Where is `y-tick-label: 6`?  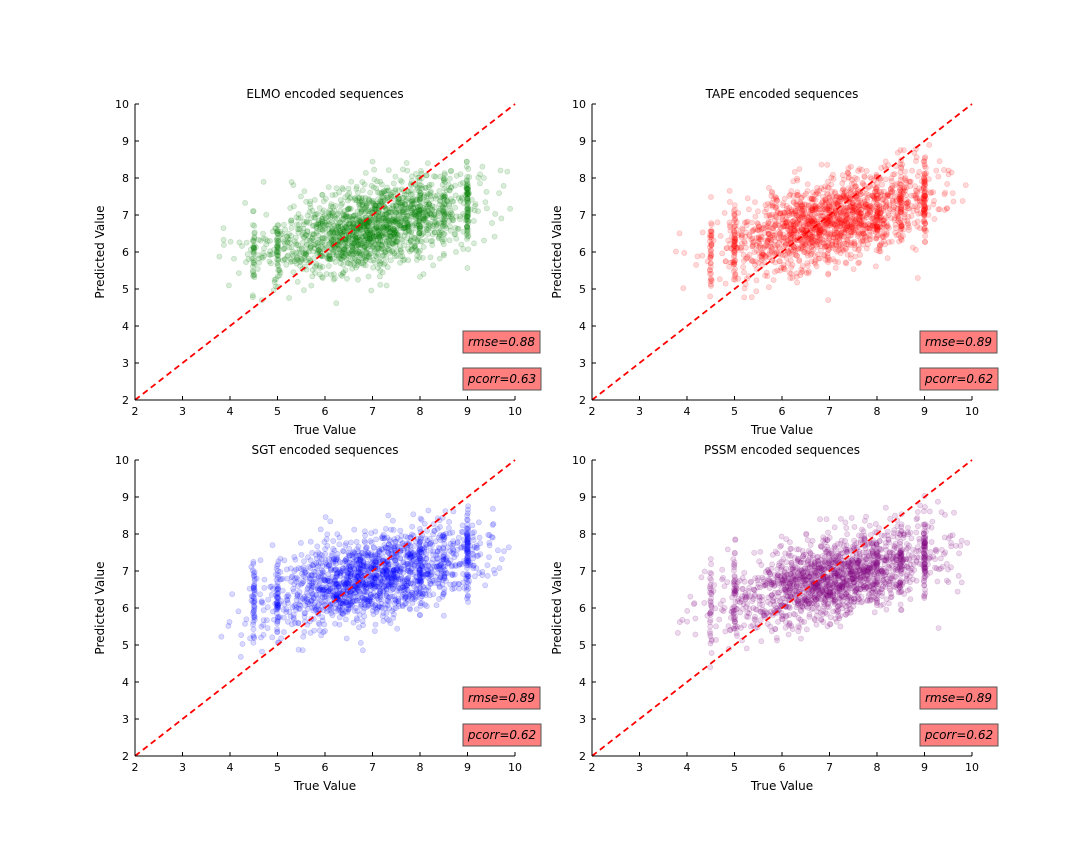 y-tick-label: 6 is located at coordinates (125, 252).